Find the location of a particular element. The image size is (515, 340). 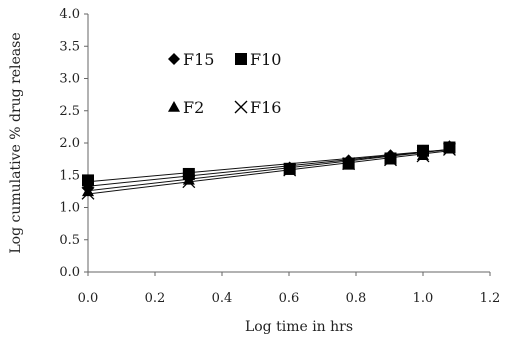

x-tick-label: 0.0 is located at coordinates (88, 298).